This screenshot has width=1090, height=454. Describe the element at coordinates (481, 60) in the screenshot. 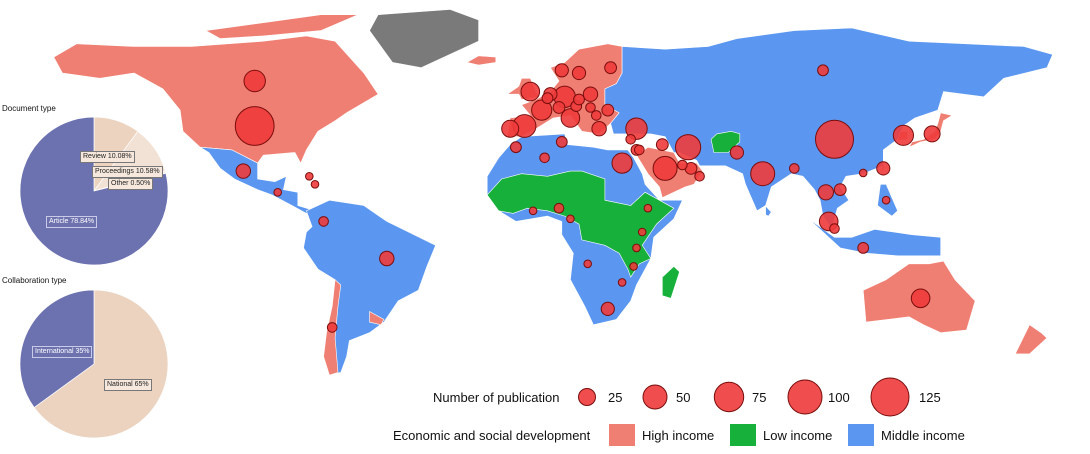

I see `region-iceland` at that location.